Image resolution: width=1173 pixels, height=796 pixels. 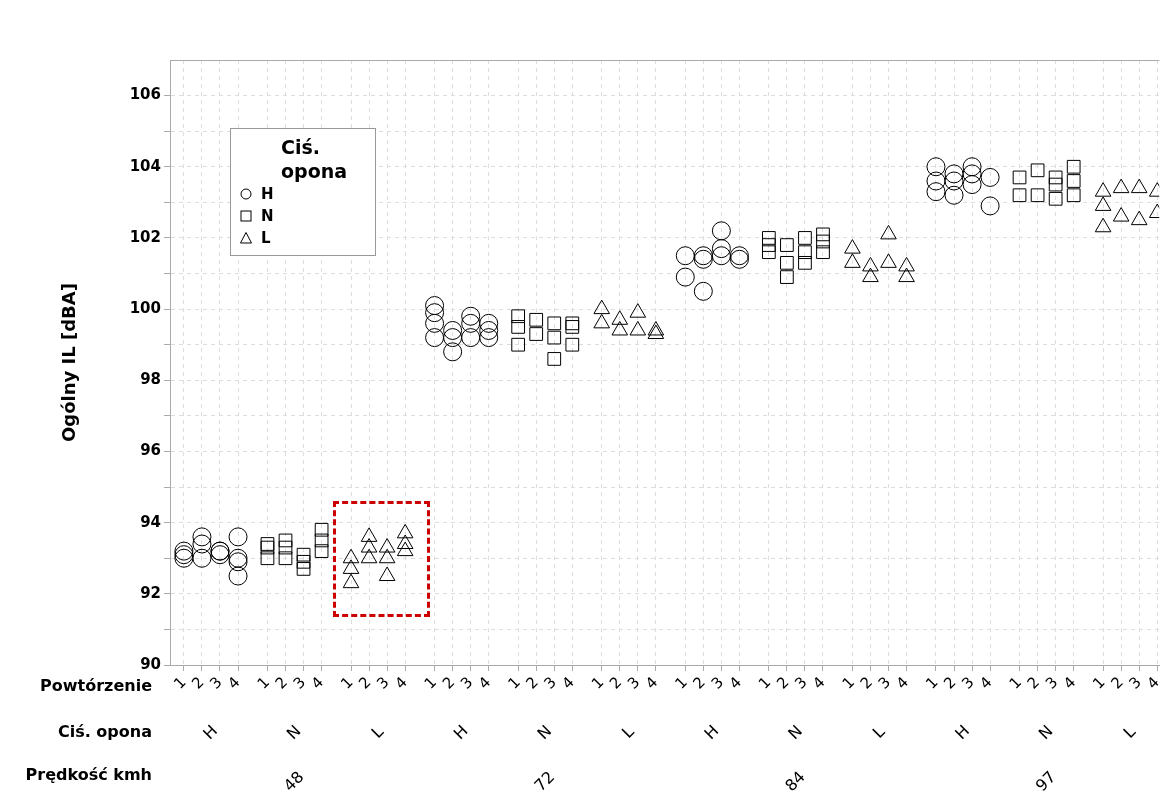 I want to click on text: 72, so click(x=544, y=781).